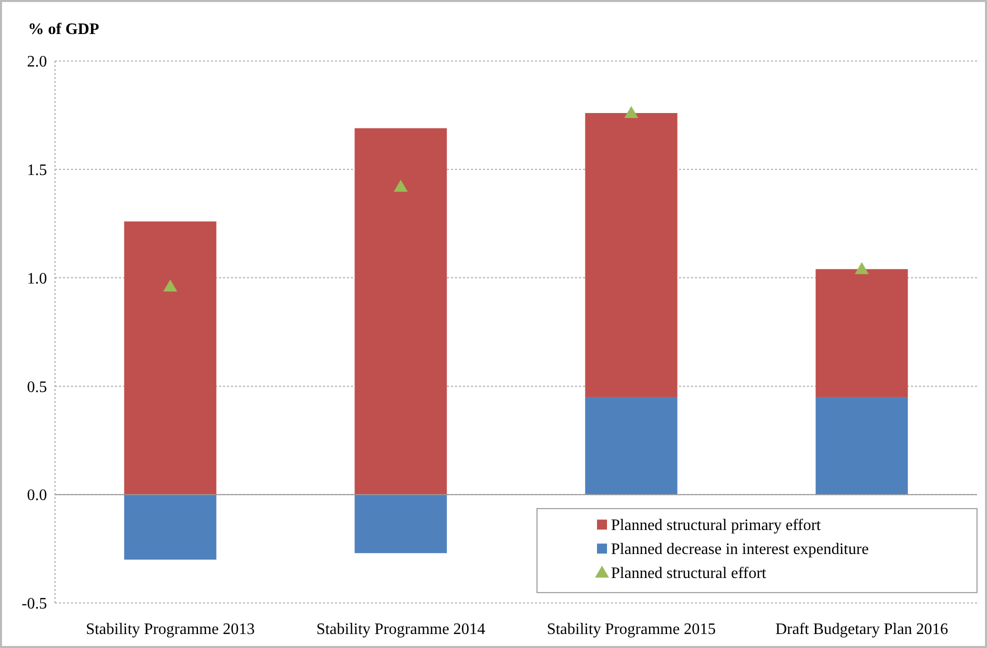 The width and height of the screenshot is (987, 648). I want to click on y-axis-title: % of GDP, so click(64, 29).